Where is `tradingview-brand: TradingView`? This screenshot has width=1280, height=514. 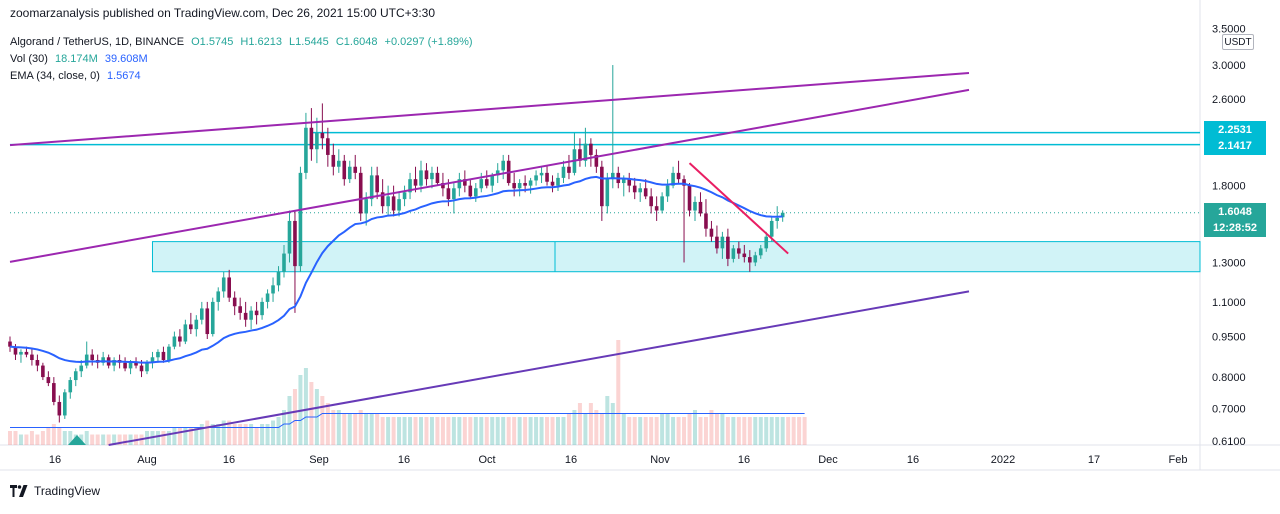 tradingview-brand: TradingView is located at coordinates (55, 491).